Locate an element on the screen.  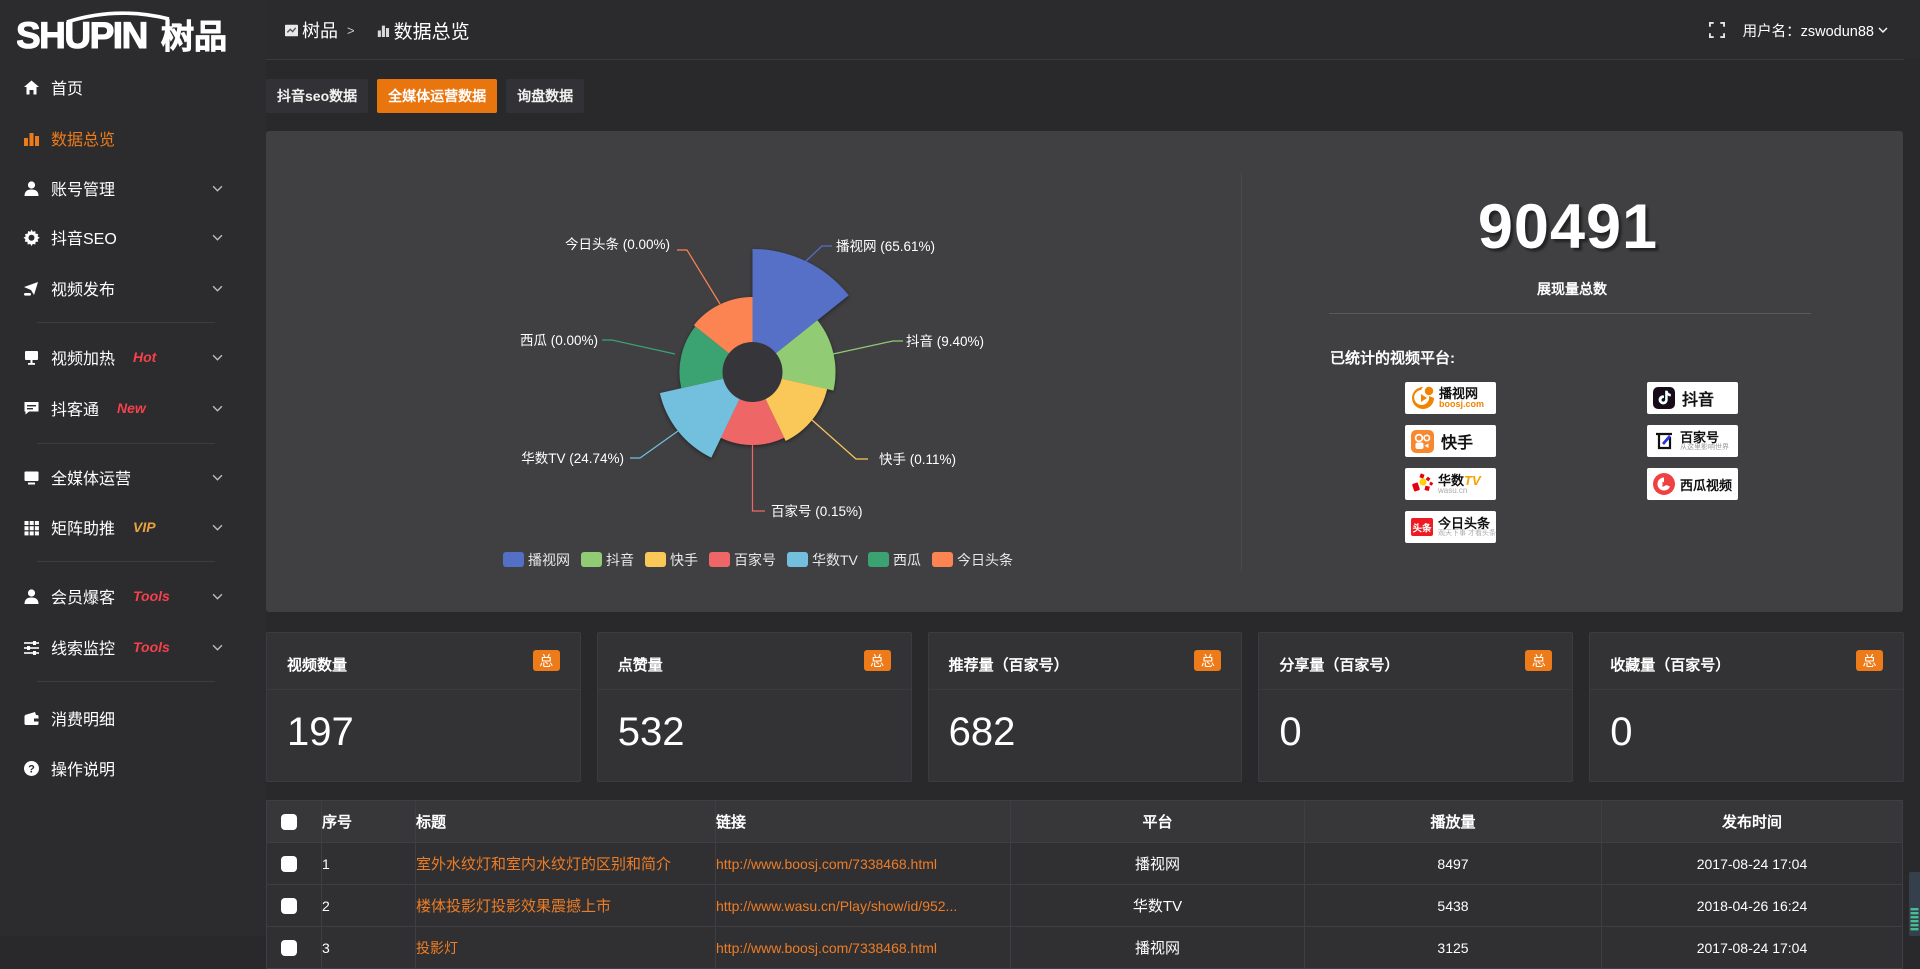
svg-text: 树品 is located at coordinates (194, 36).